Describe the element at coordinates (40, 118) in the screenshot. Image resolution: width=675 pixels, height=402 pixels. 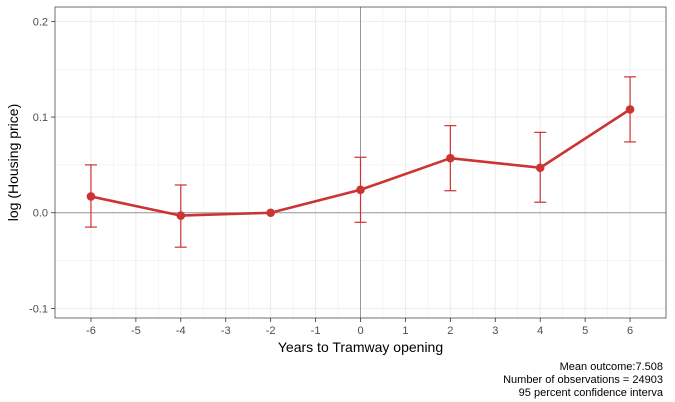
I see `y-tick-label: 0.1` at that location.